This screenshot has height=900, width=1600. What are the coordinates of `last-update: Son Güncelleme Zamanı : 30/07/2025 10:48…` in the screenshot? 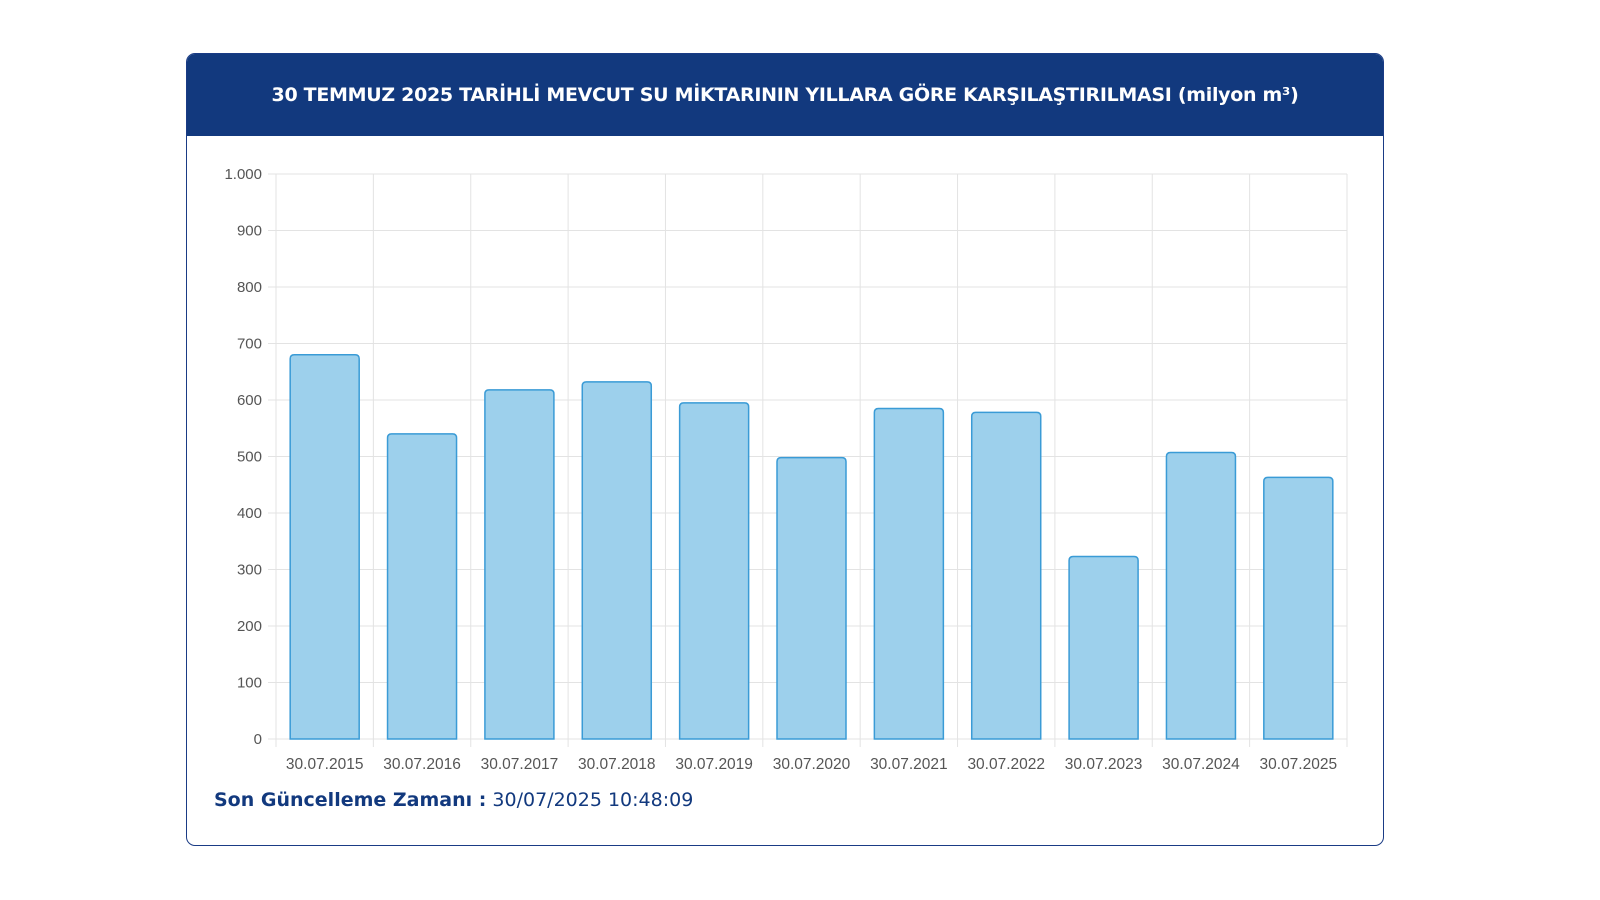 It's located at (453, 800).